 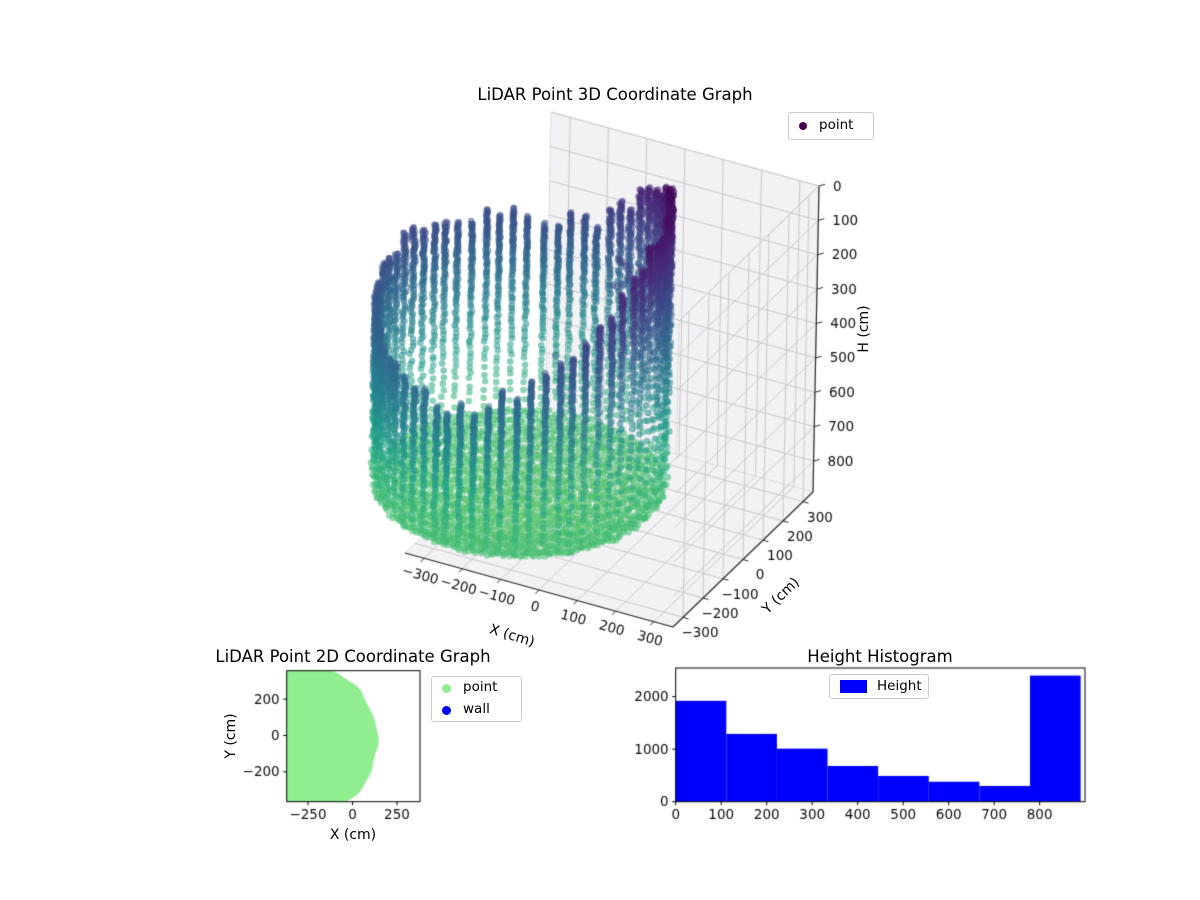 I want to click on plot2d-legend-row-point: point, so click(x=476, y=688).